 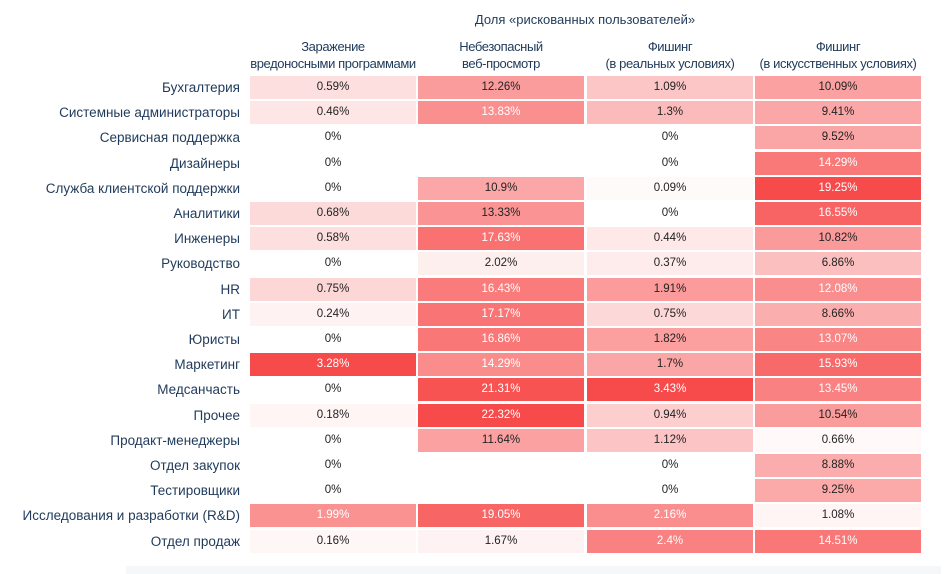 I want to click on heatmap-cell: 1.08%, so click(x=838, y=516).